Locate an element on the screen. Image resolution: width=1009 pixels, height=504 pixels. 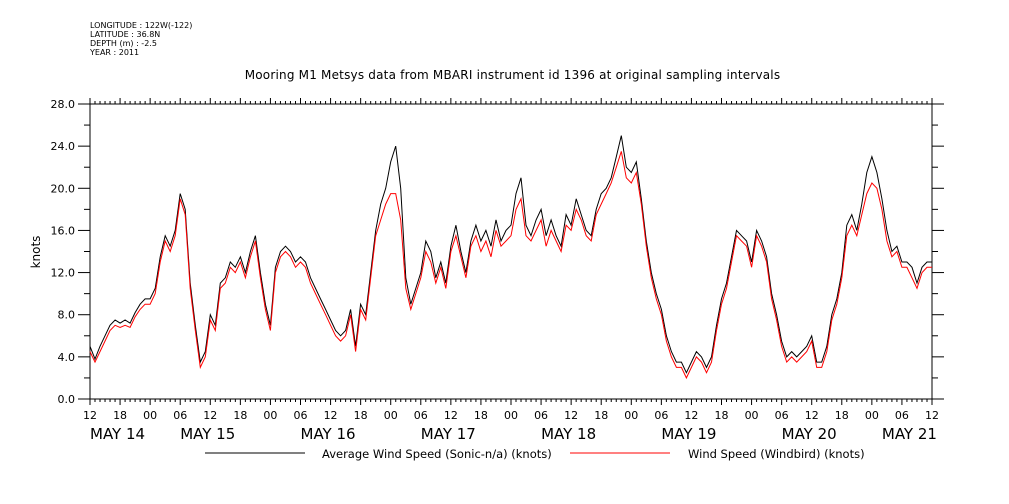
y-tick-label: 28.0 is located at coordinates (63, 104).